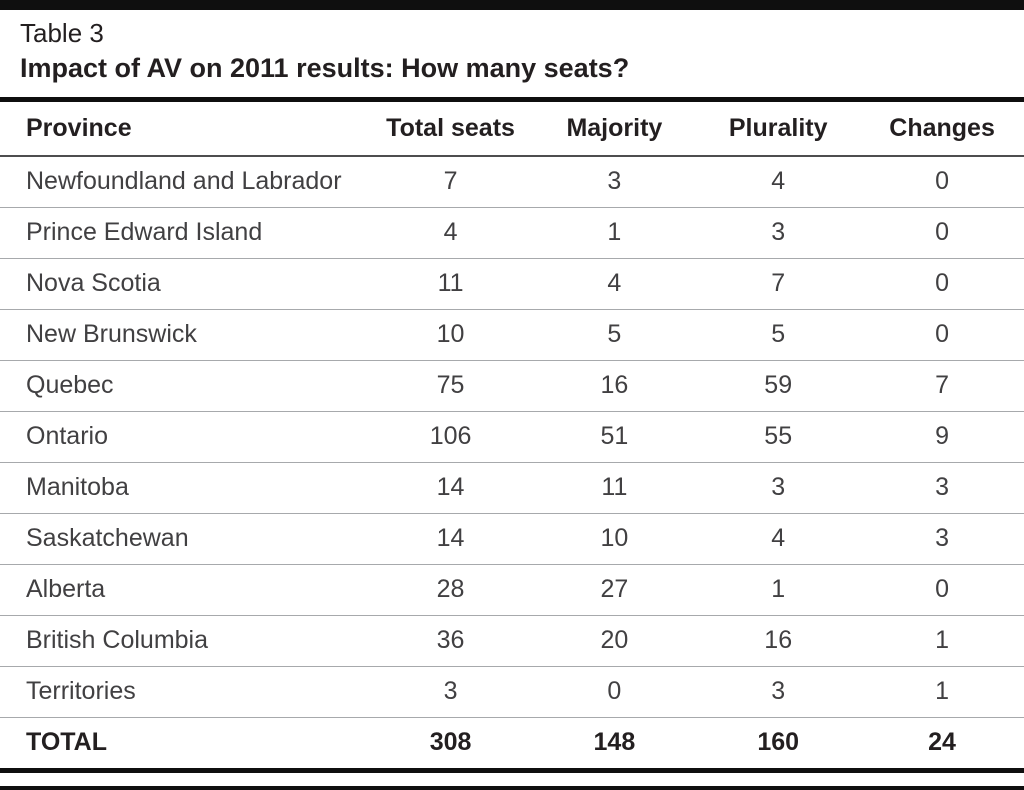 The width and height of the screenshot is (1024, 790). What do you see at coordinates (512, 487) in the screenshot?
I see `table-row: Manitoba 14 11 3 3` at bounding box center [512, 487].